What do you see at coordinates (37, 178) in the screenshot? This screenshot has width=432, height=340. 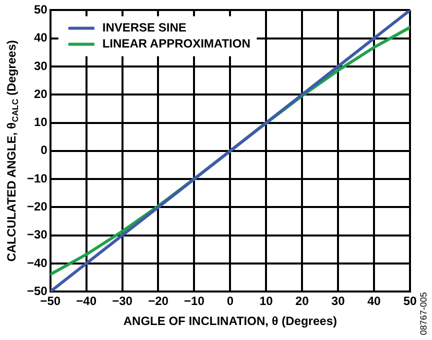 I see `y-tick-label: −10` at bounding box center [37, 178].